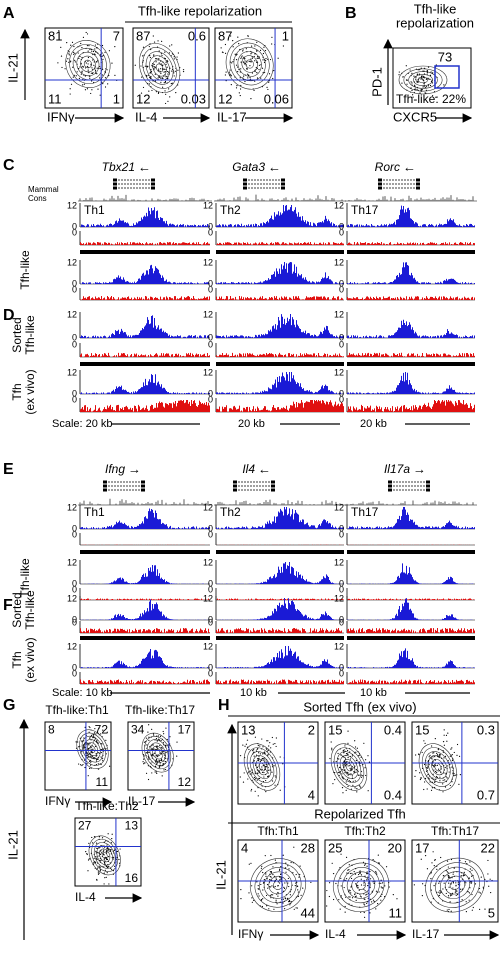 This screenshot has width=503, height=956. I want to click on label: CXCR5, so click(415, 116).